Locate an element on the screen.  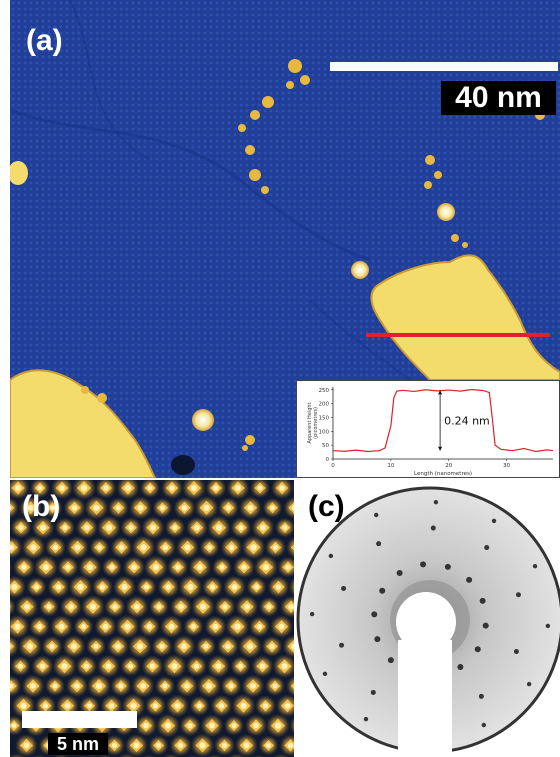
x-tick-label: 30 is located at coordinates (506, 466).